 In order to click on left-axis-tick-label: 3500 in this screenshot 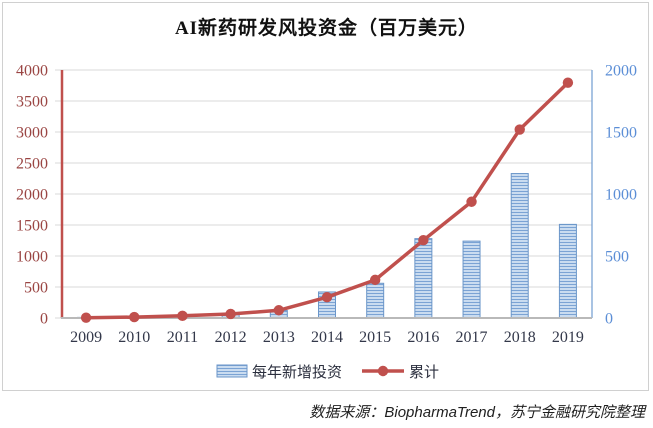, I will do `click(32, 102)`.